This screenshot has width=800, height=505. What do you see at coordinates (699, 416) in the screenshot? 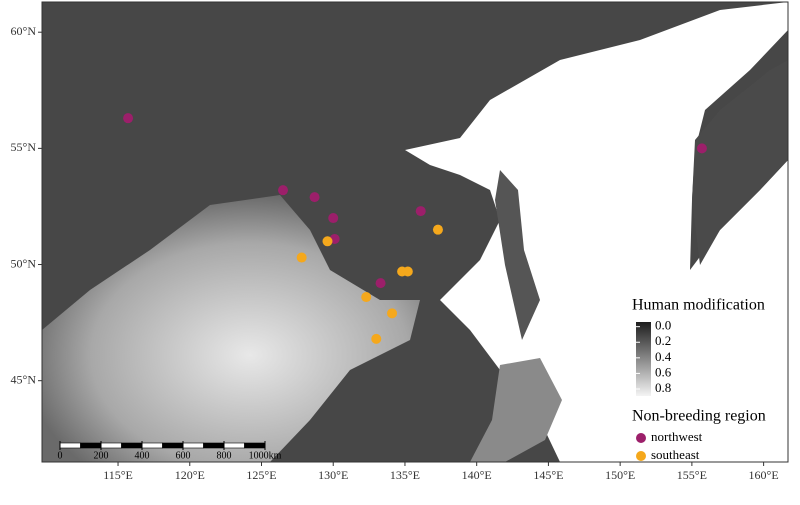
I see `legend-title: Non-breeding region` at bounding box center [699, 416].